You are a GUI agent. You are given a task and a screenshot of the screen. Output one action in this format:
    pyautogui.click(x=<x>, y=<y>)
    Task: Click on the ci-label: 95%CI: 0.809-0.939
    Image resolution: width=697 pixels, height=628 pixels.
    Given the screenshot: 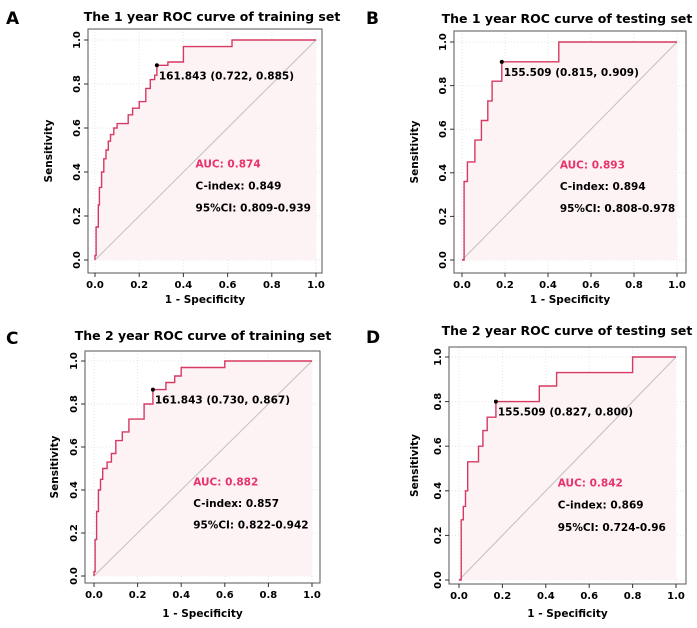 What is the action you would take?
    pyautogui.click(x=253, y=209)
    